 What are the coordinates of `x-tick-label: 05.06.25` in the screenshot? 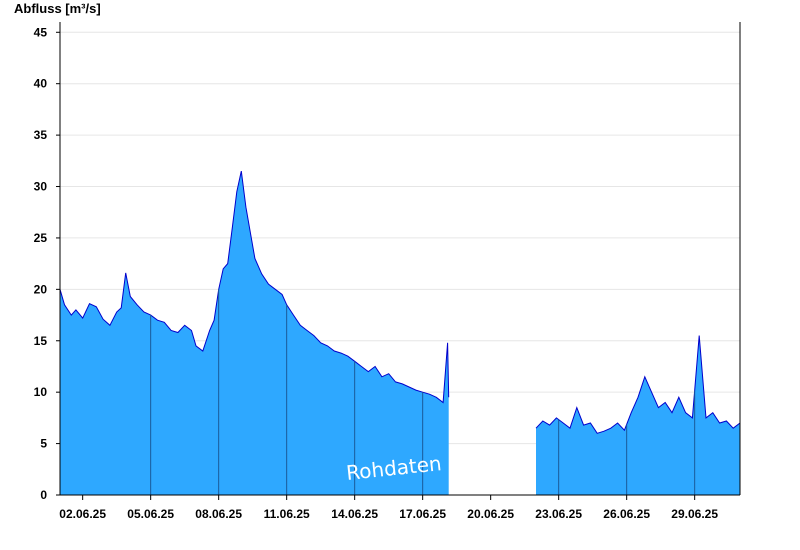 It's located at (150, 514).